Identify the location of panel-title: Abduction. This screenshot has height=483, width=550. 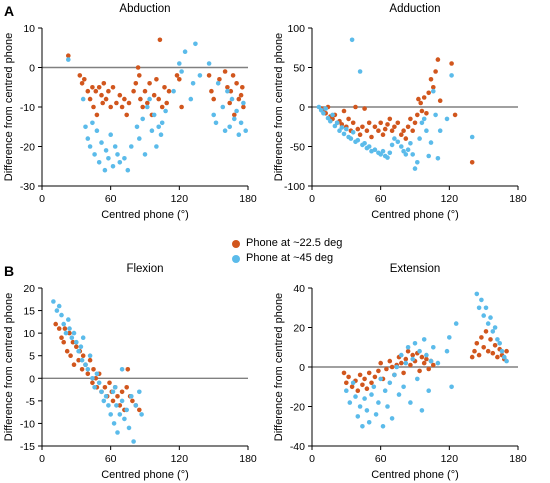
(144, 9).